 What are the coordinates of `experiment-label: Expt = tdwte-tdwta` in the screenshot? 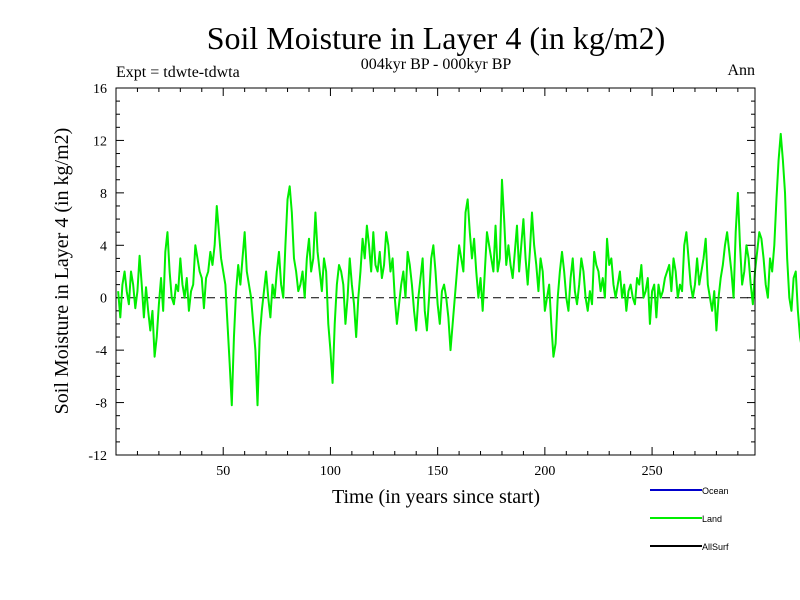 It's located at (178, 72).